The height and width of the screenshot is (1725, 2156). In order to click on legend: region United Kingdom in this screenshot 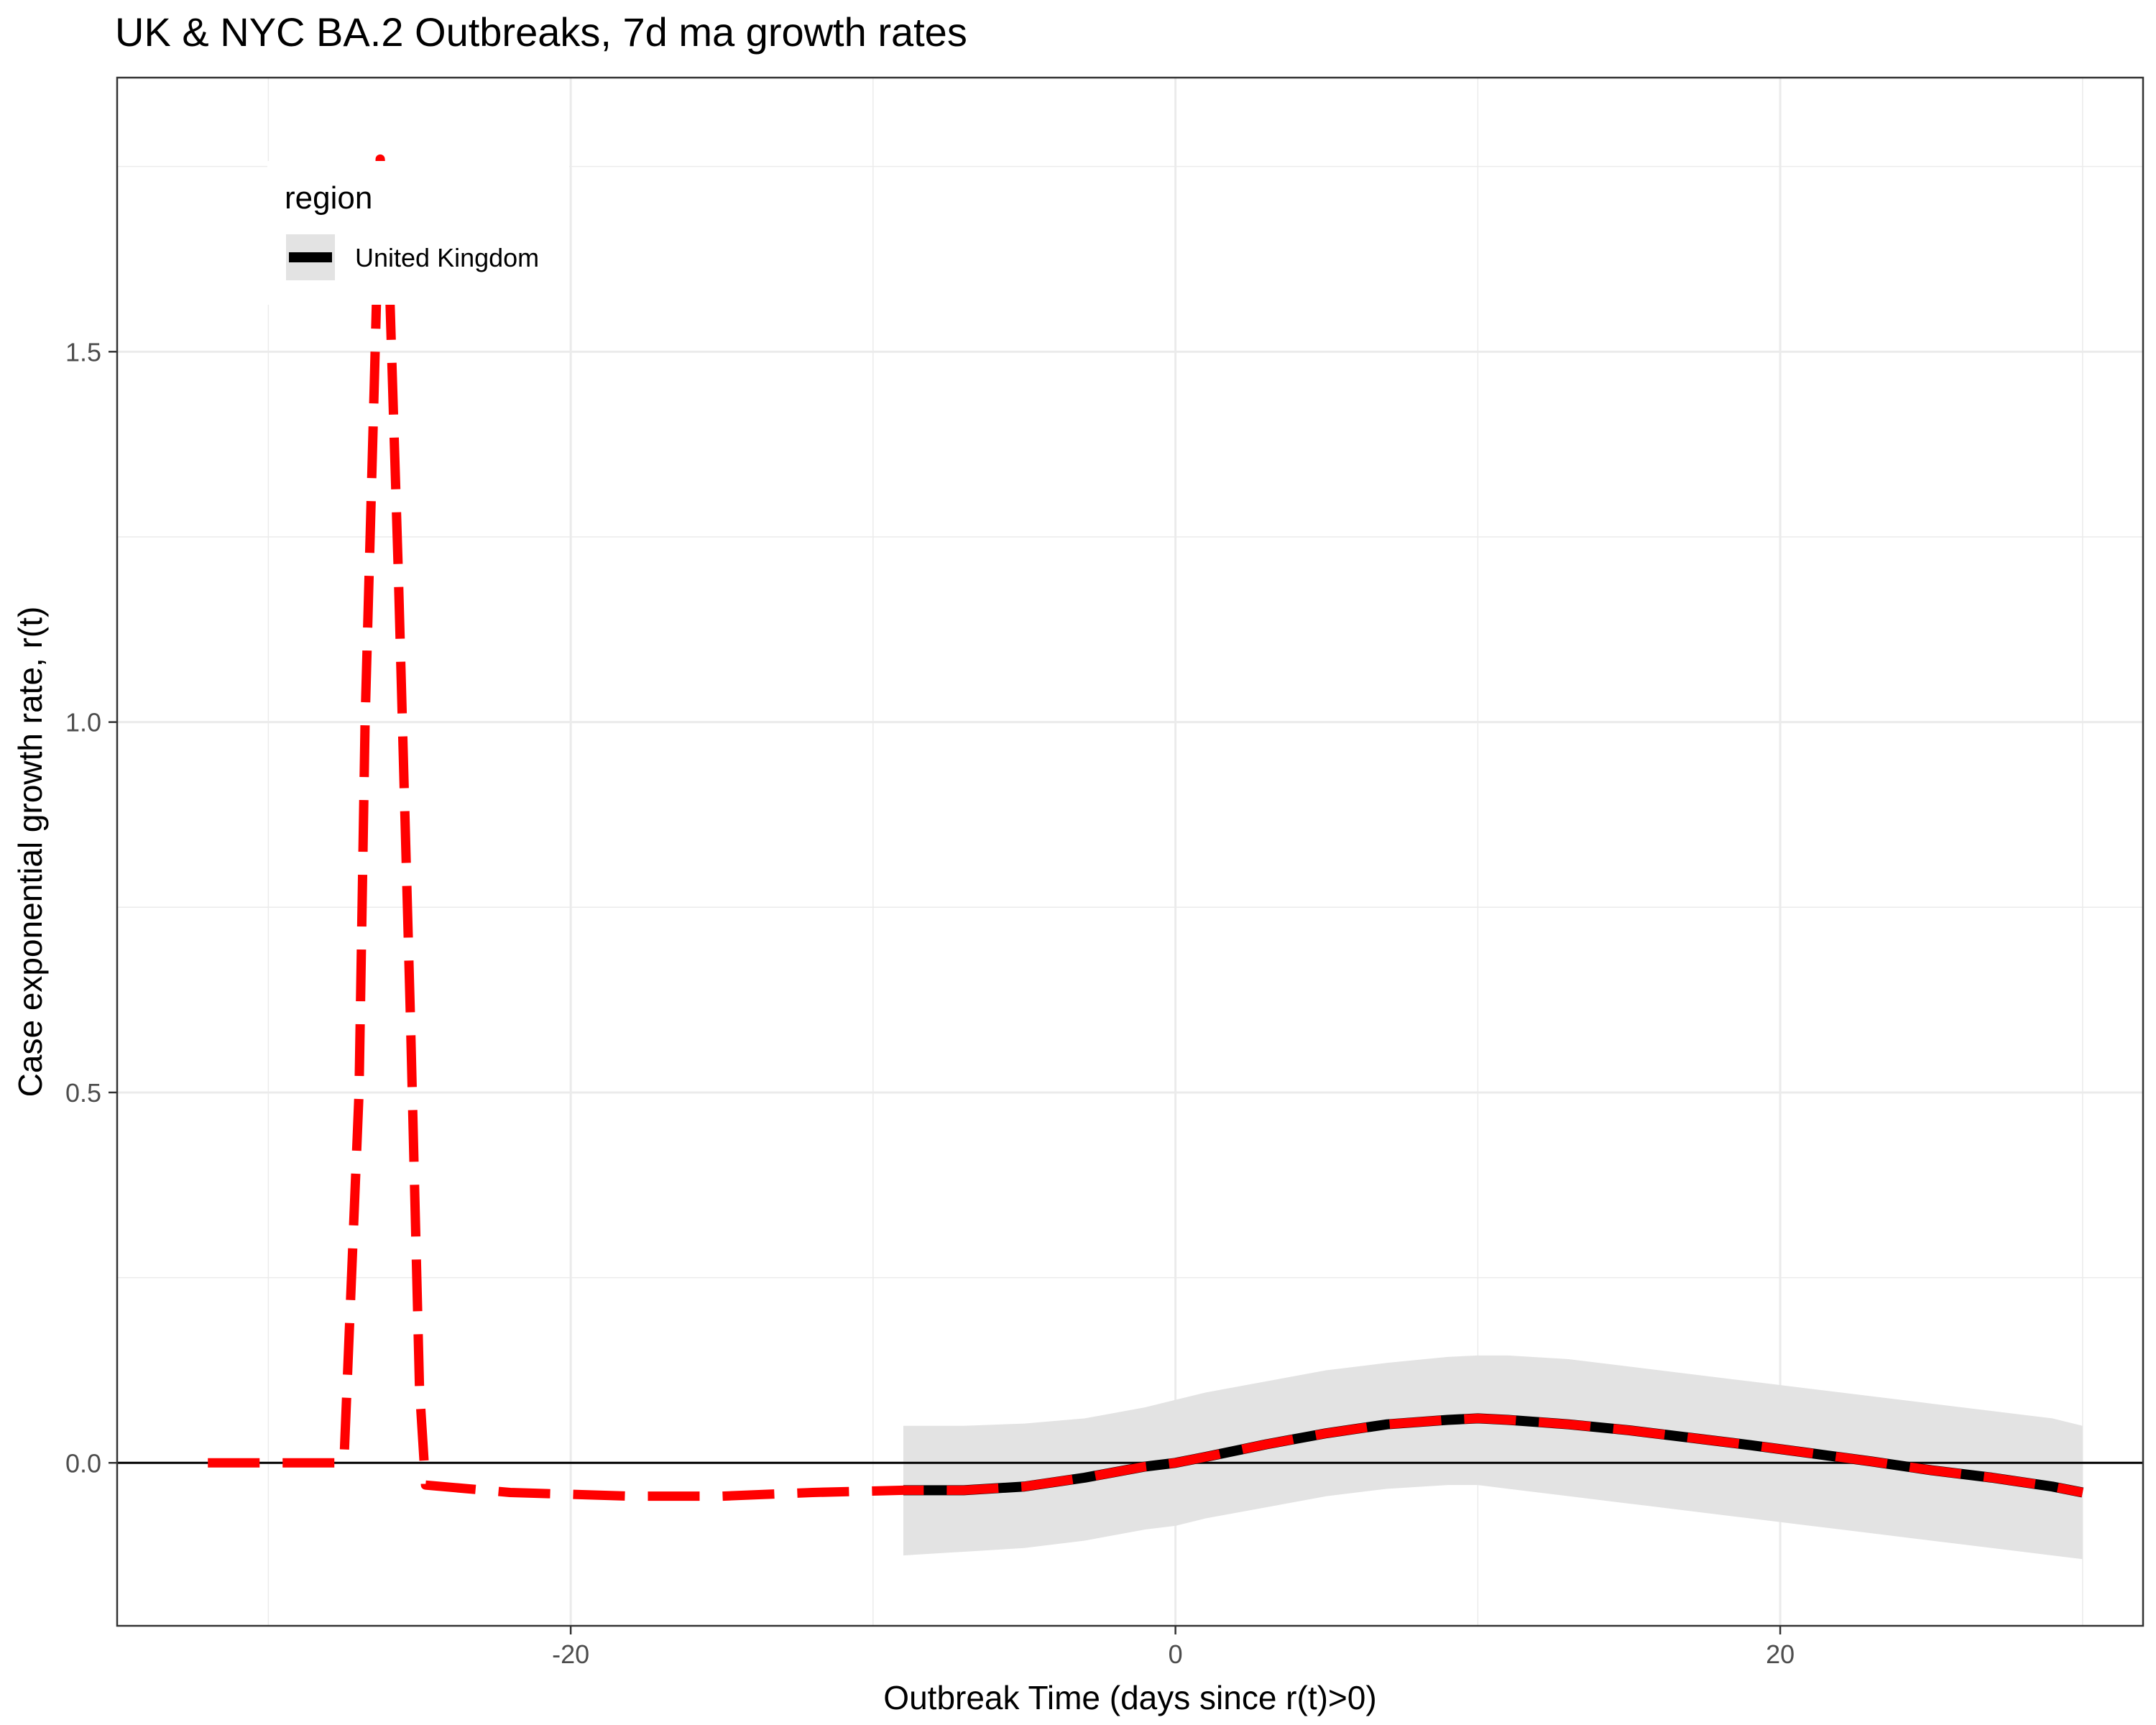, I will do `click(418, 233)`.